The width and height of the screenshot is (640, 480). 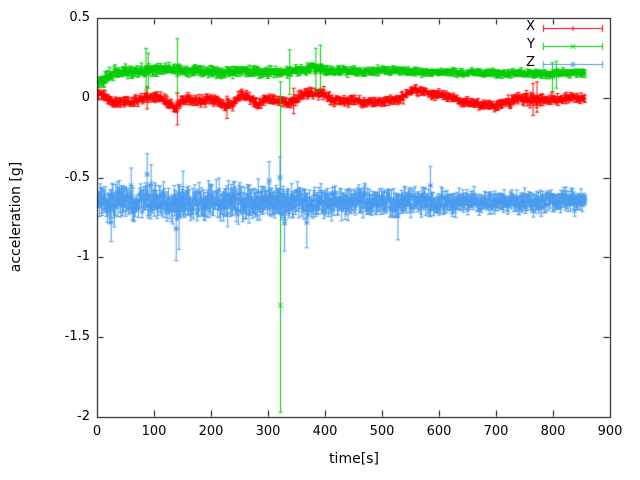 What do you see at coordinates (83, 257) in the screenshot?
I see `y-tick-label: -1` at bounding box center [83, 257].